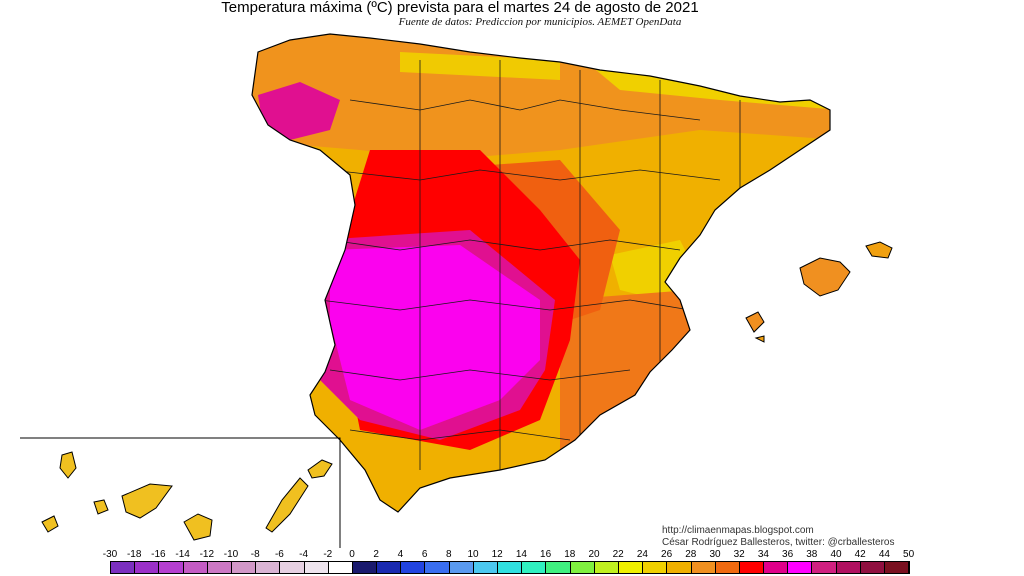 This screenshot has height=576, width=1024. I want to click on legend-tick-label: -6, so click(279, 554).